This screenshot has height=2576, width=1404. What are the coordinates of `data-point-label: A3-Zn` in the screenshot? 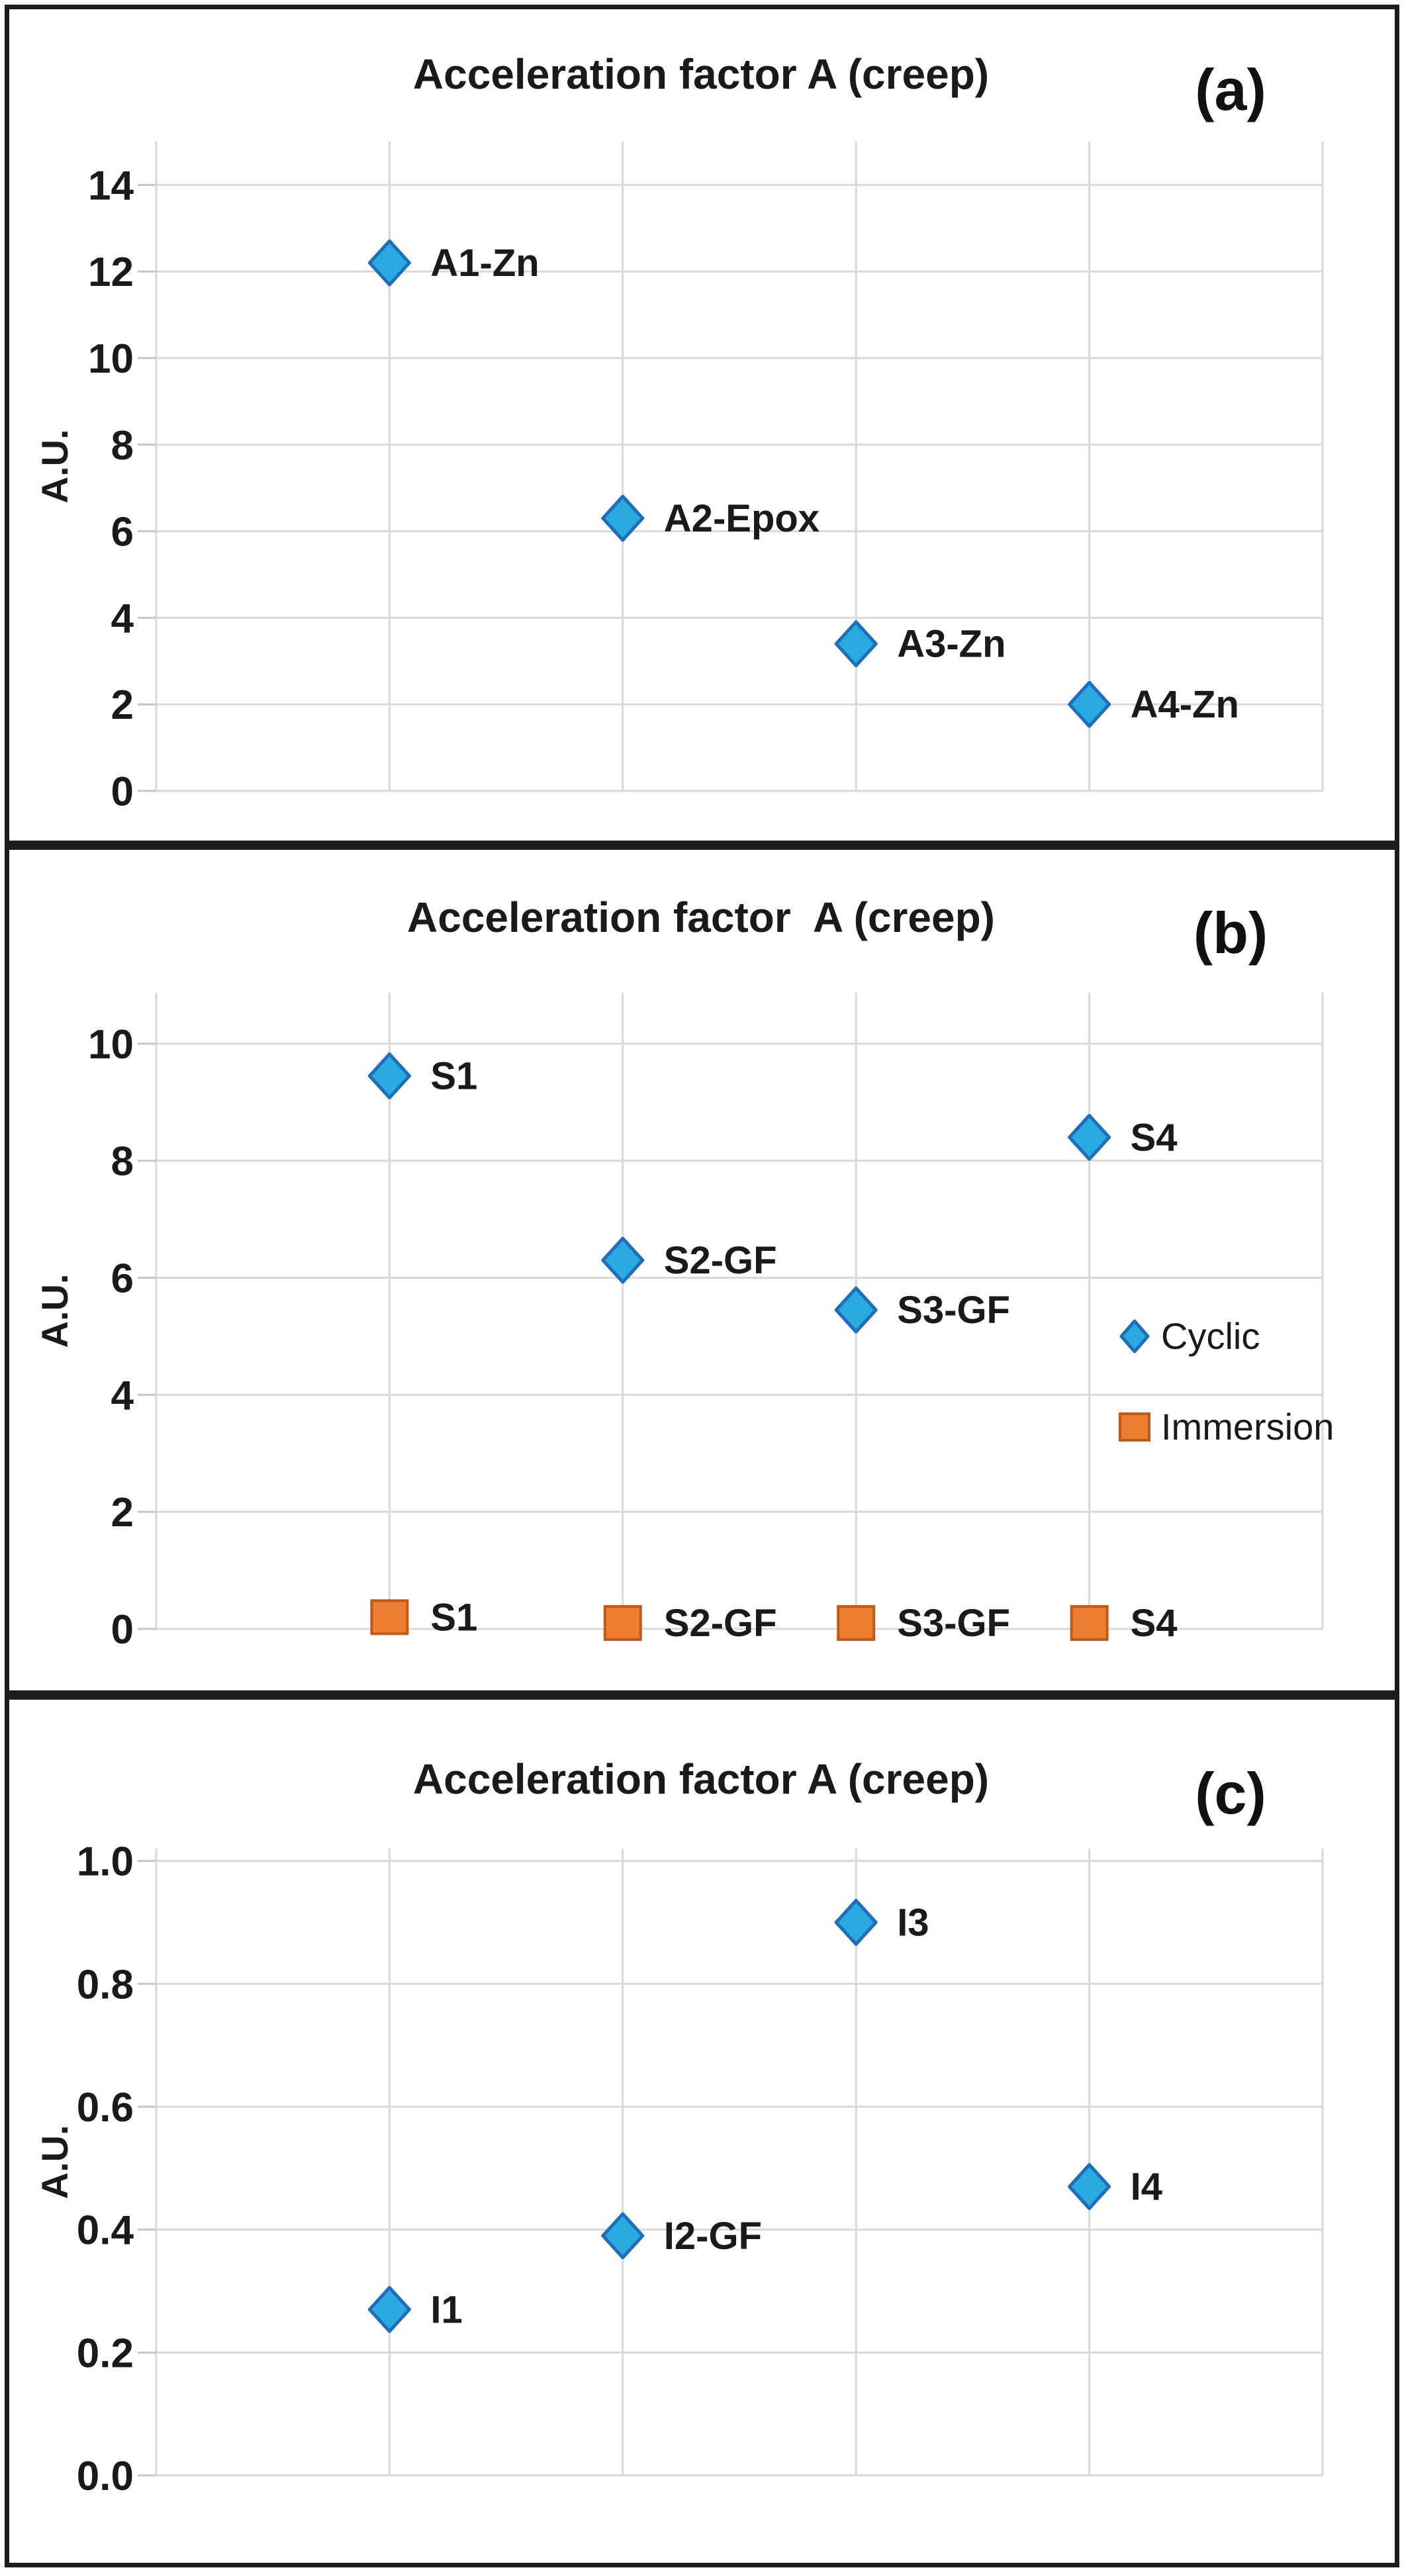 It's located at (951, 644).